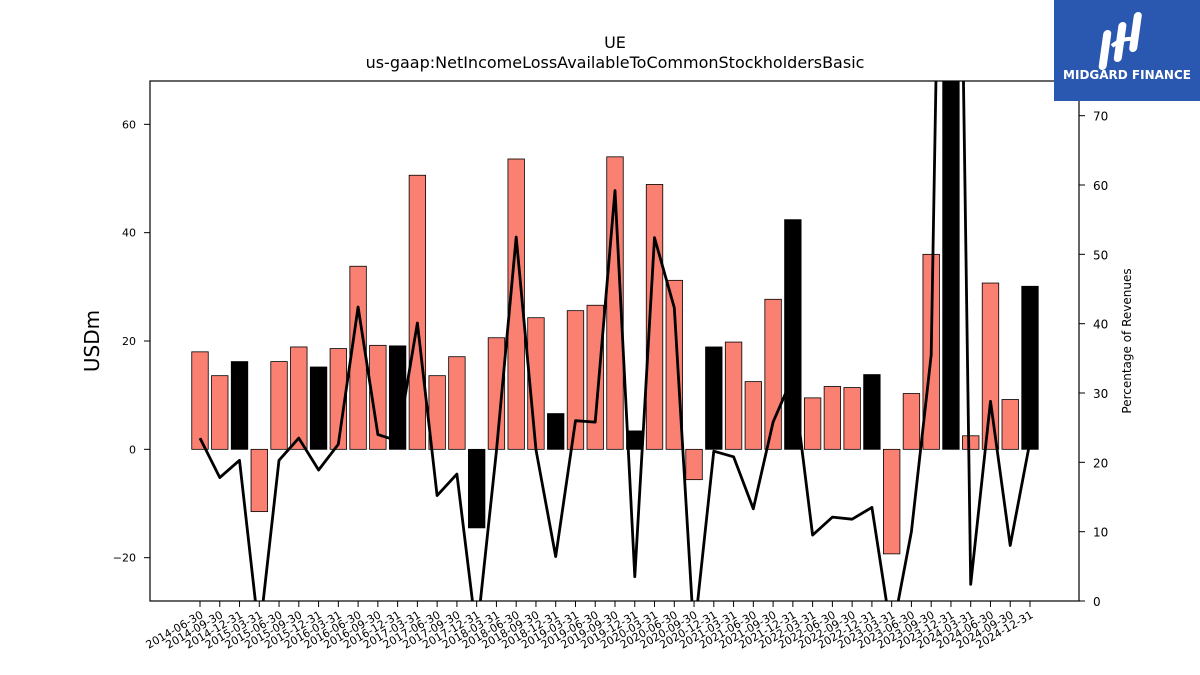  Describe the element at coordinates (1100, 186) in the screenshot. I see `y2-tick-label: 60` at that location.